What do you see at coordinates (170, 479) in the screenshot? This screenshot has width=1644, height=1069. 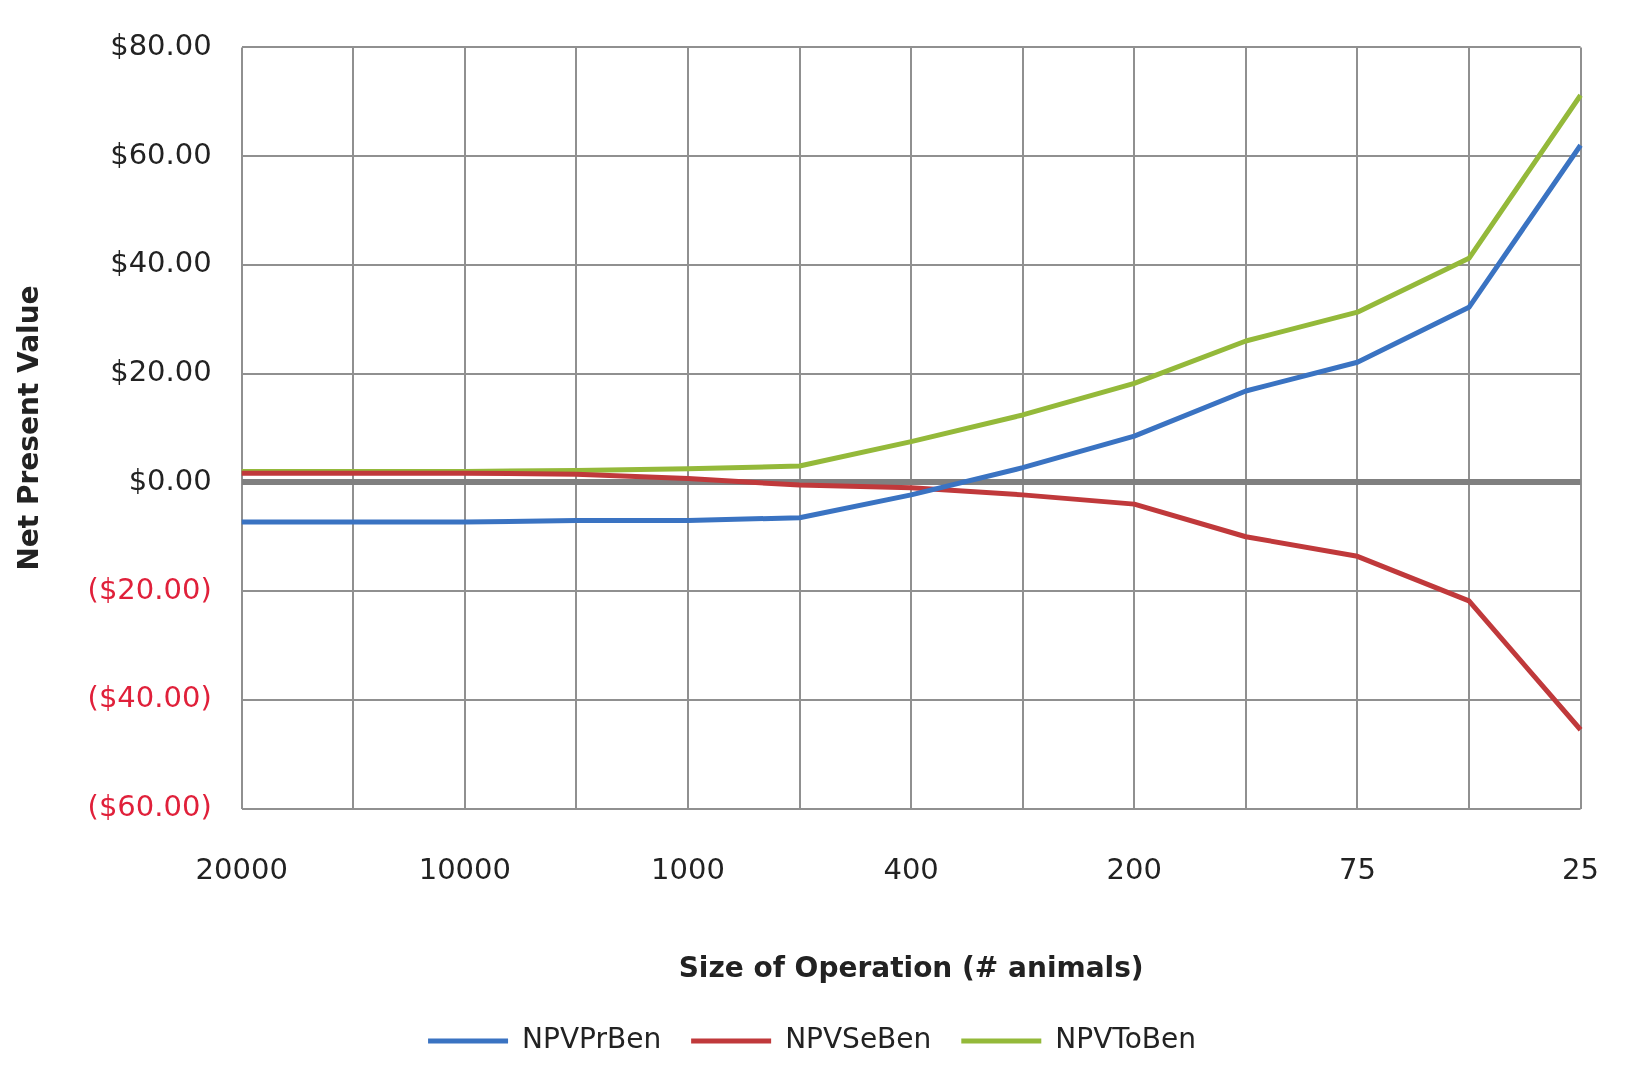 I see `y-tick-label: $0.00` at bounding box center [170, 479].